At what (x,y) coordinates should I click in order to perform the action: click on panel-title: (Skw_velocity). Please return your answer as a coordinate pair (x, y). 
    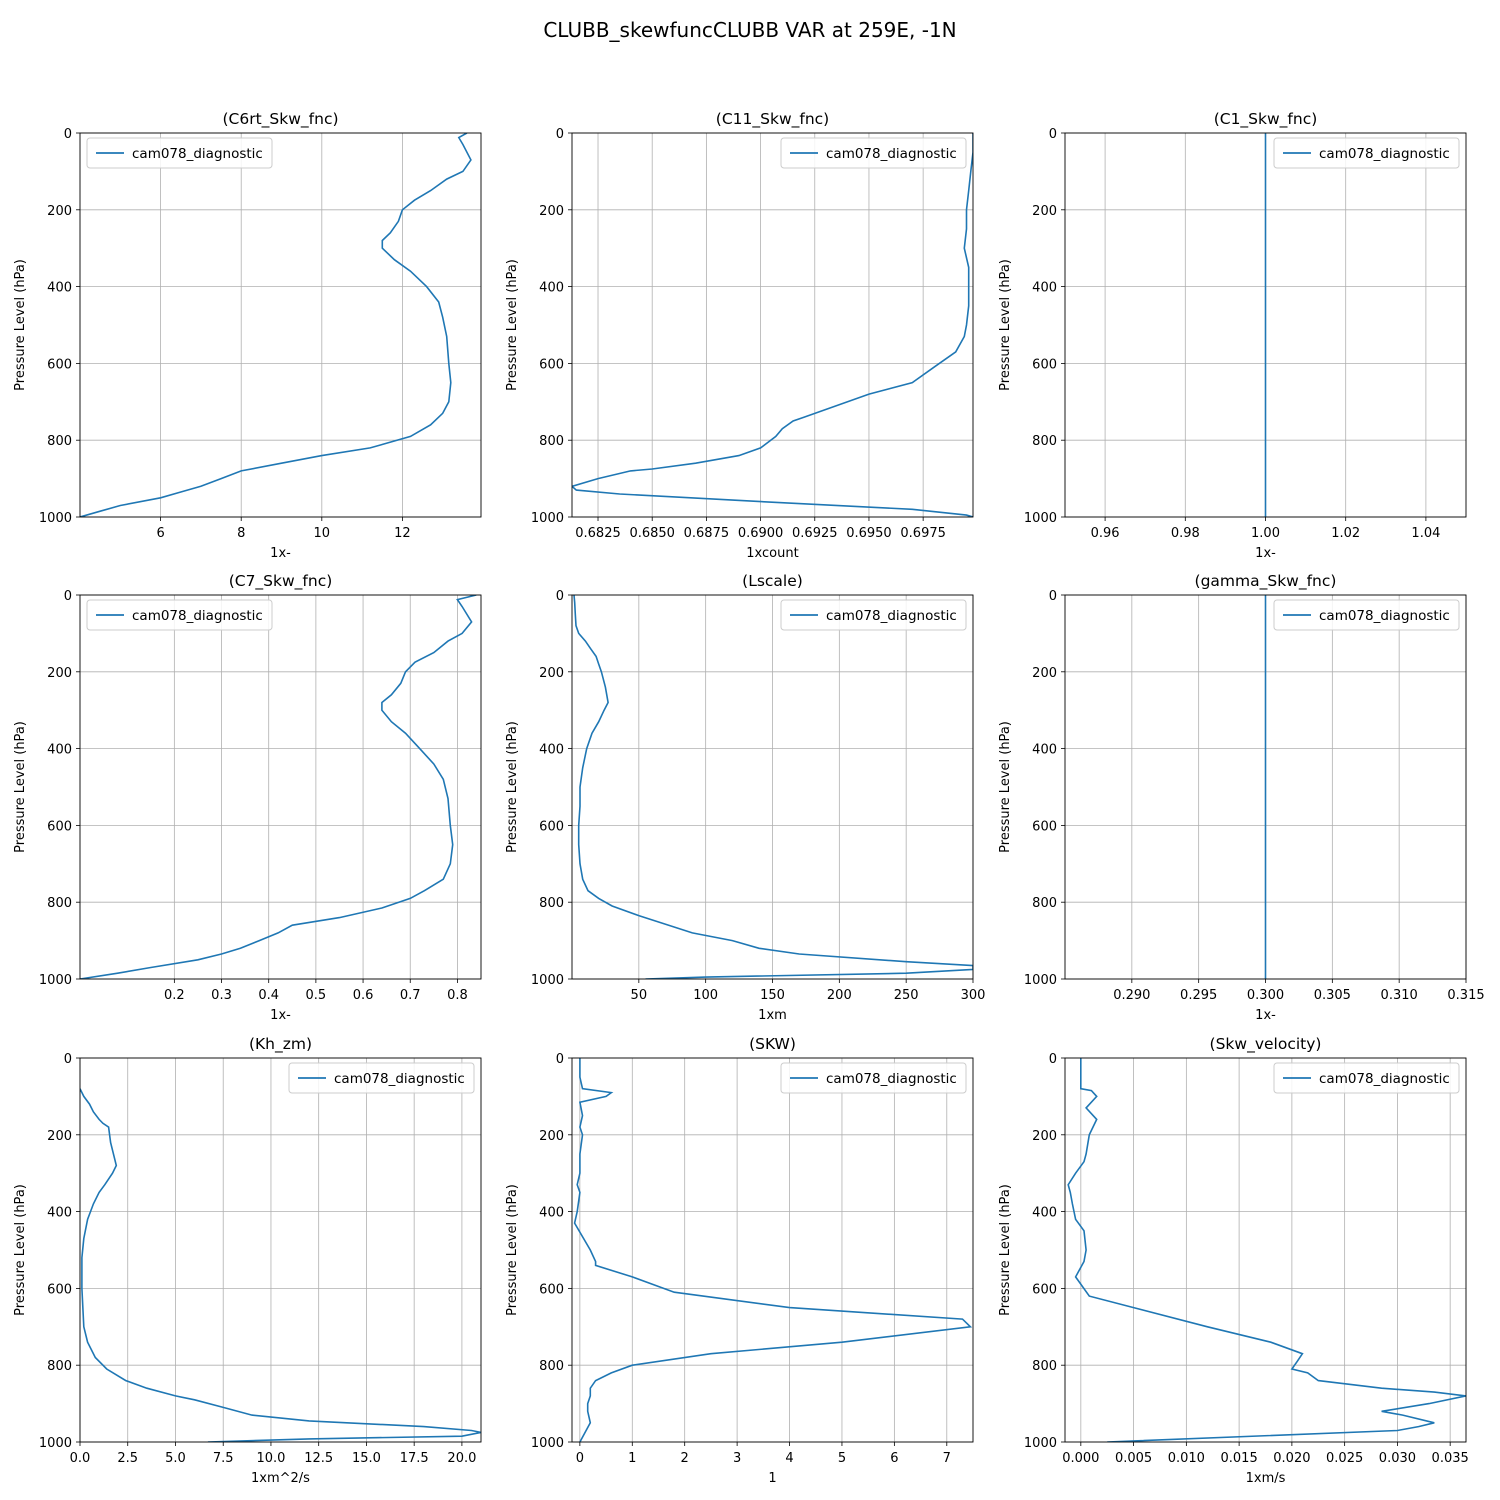
    Looking at the image, I should click on (1266, 1044).